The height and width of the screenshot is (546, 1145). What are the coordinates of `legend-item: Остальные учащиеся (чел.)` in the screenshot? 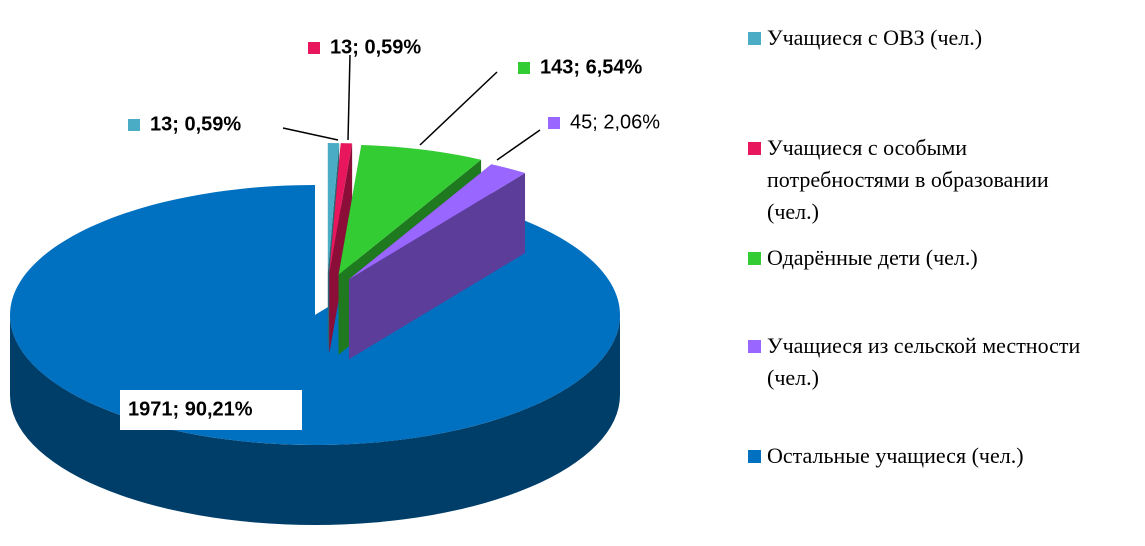 It's located at (945, 456).